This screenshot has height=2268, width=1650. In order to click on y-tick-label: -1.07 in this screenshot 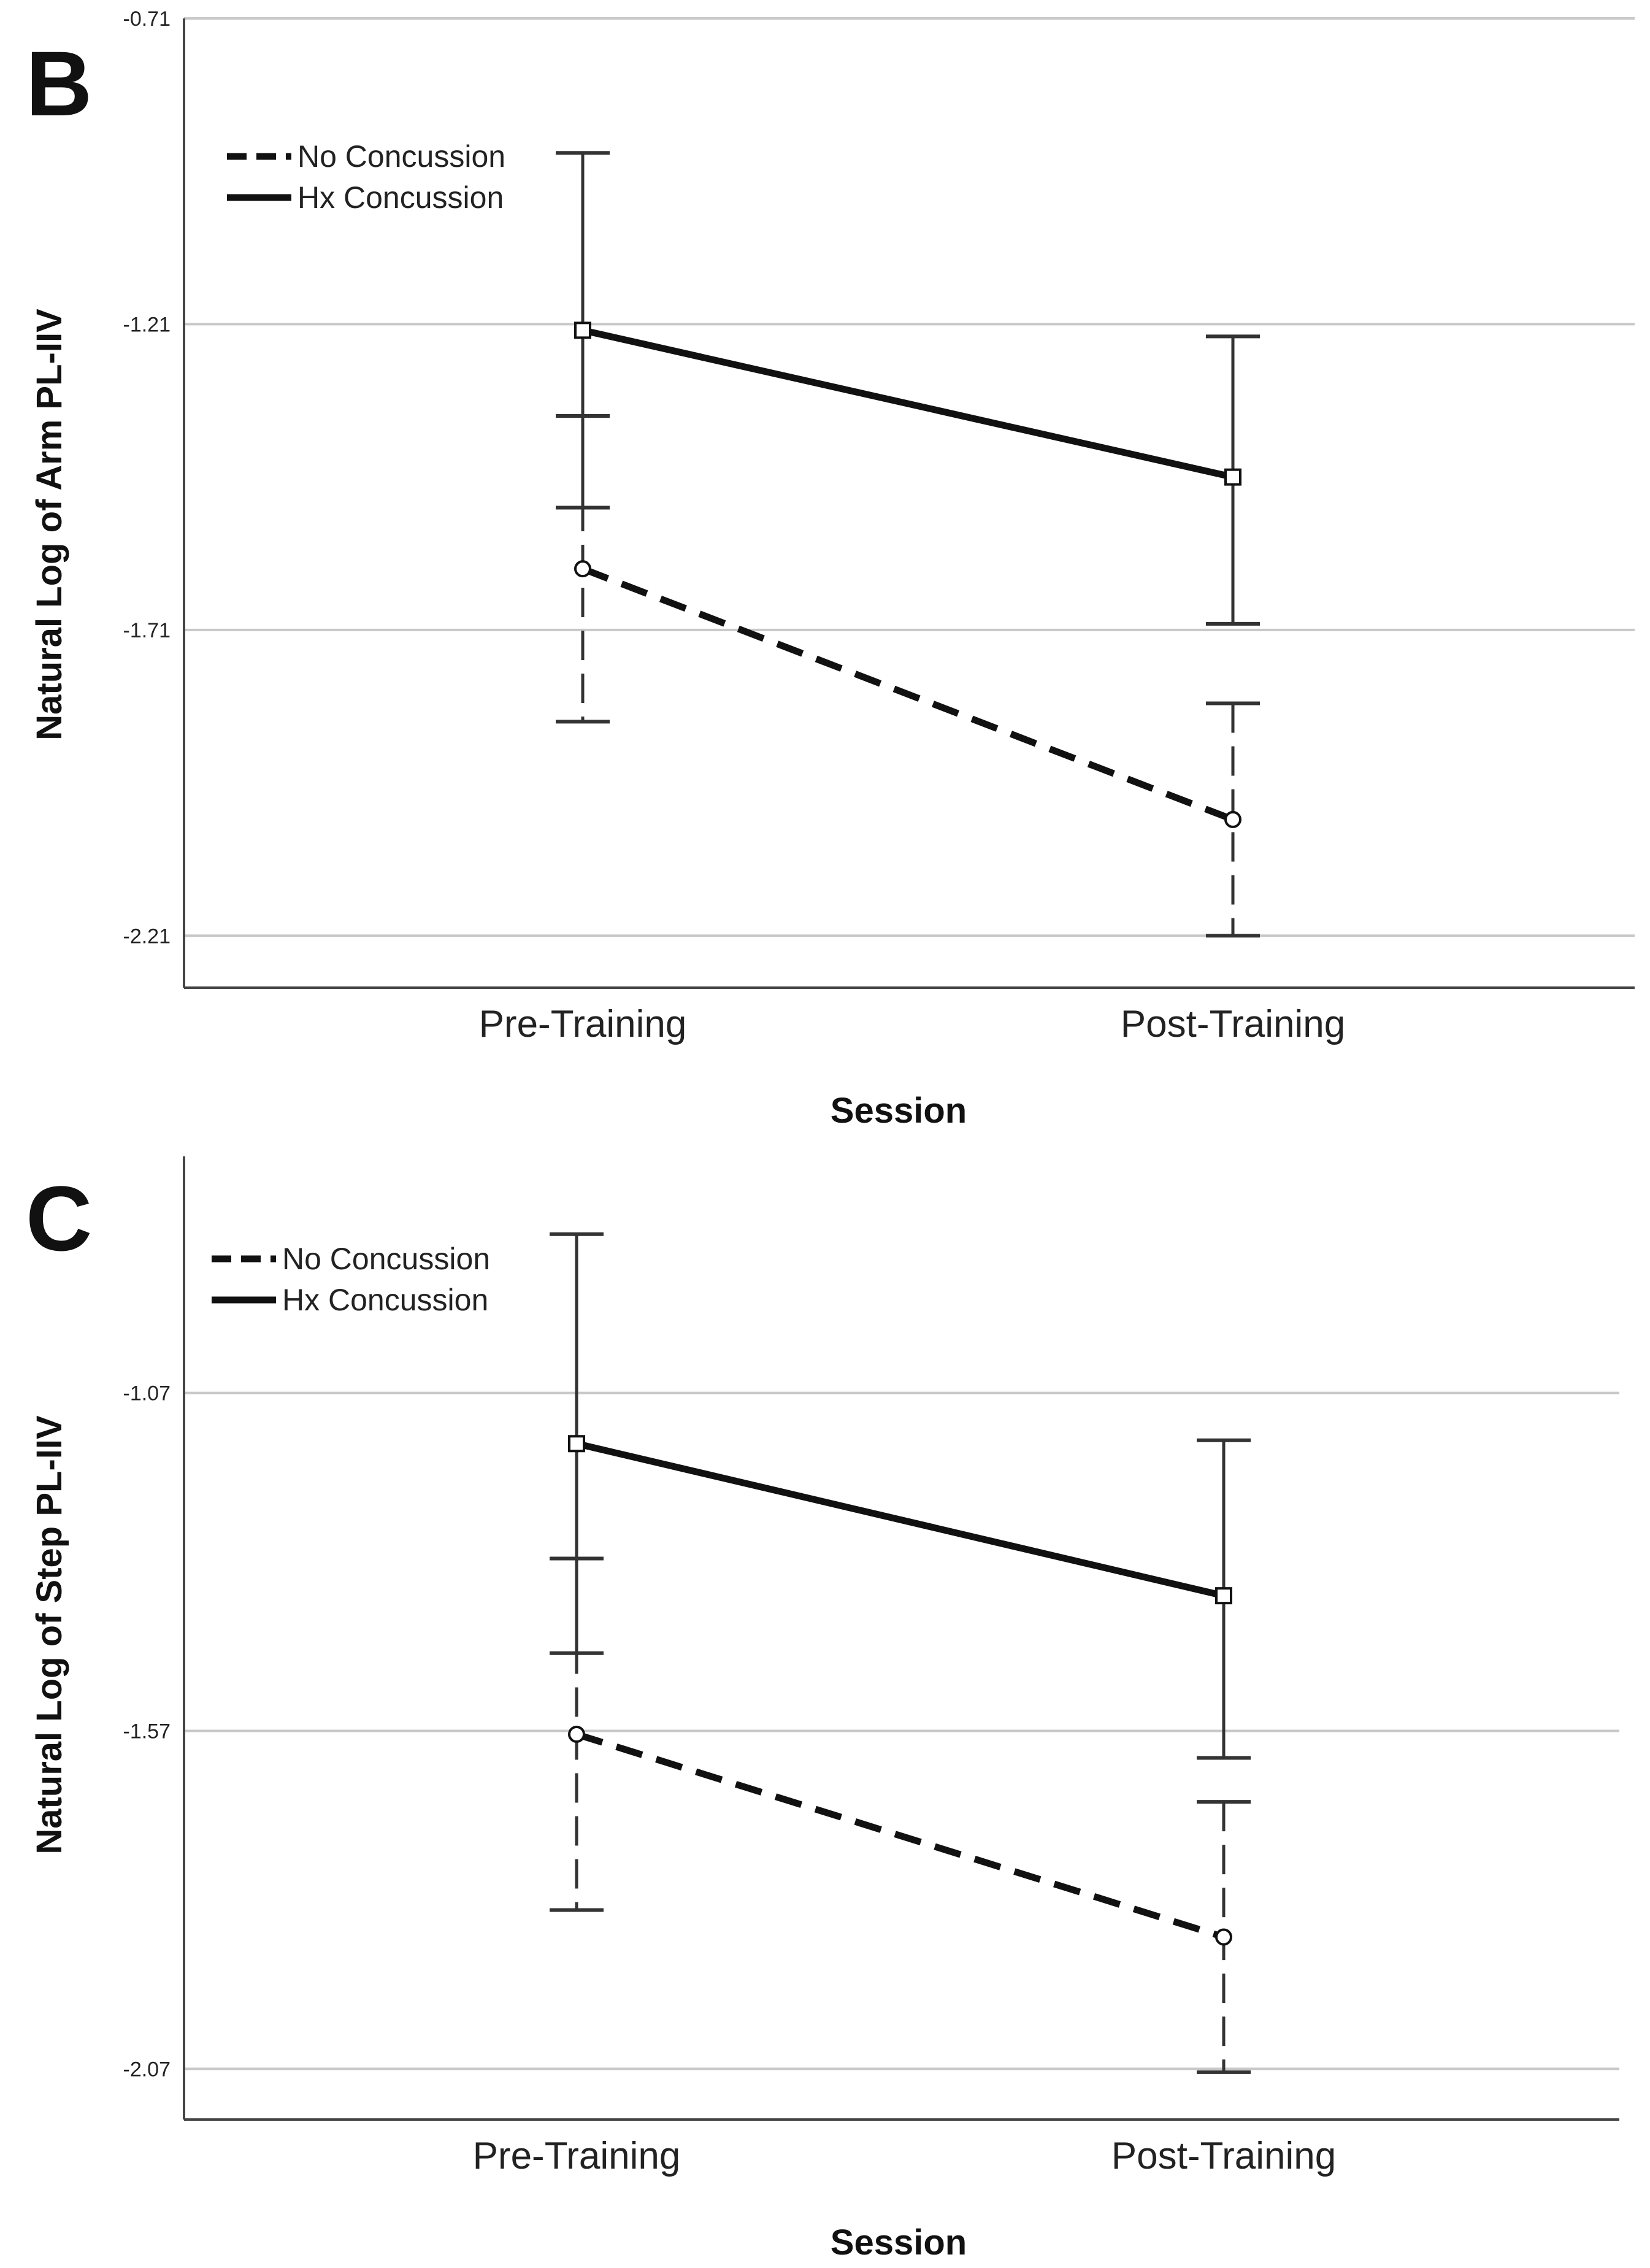, I will do `click(147, 1393)`.